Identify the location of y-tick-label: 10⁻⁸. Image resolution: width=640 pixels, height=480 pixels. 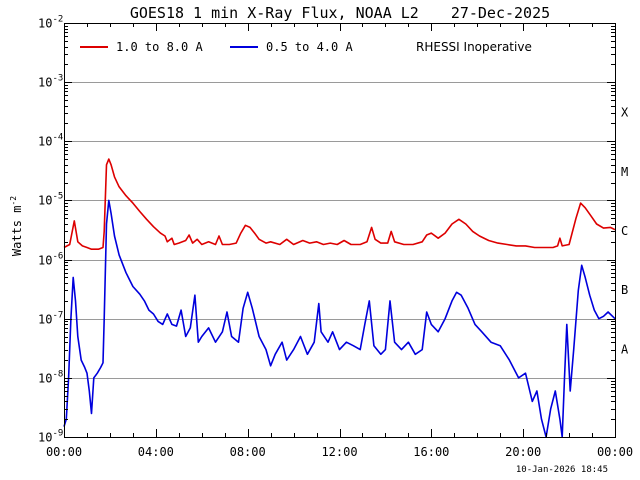
(50, 378).